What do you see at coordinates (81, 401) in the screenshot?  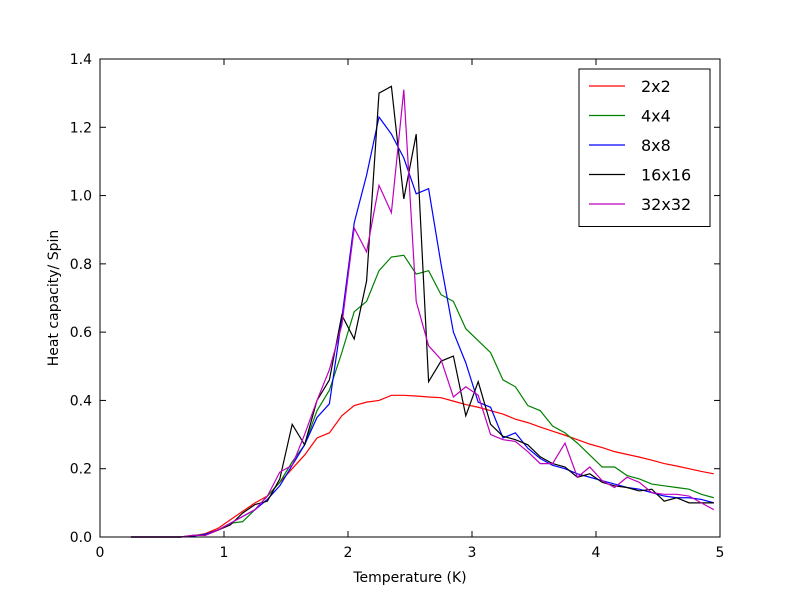 I see `y-tick-label: 0.4` at bounding box center [81, 401].